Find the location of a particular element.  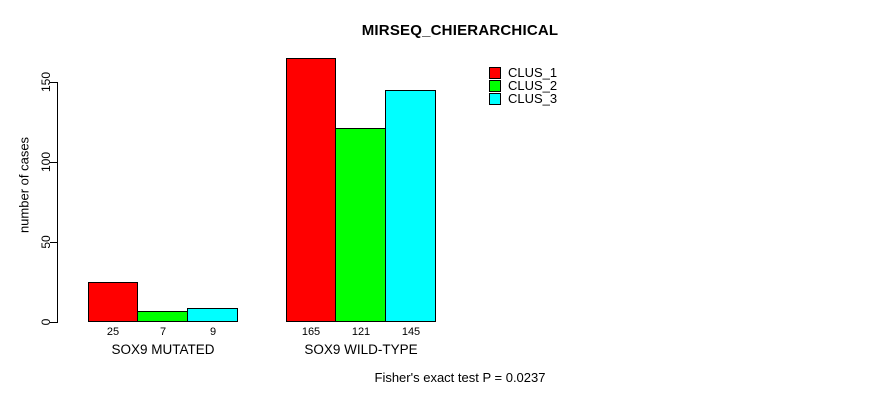

legend-item-clus_3: CLUS_3 is located at coordinates (523, 98).